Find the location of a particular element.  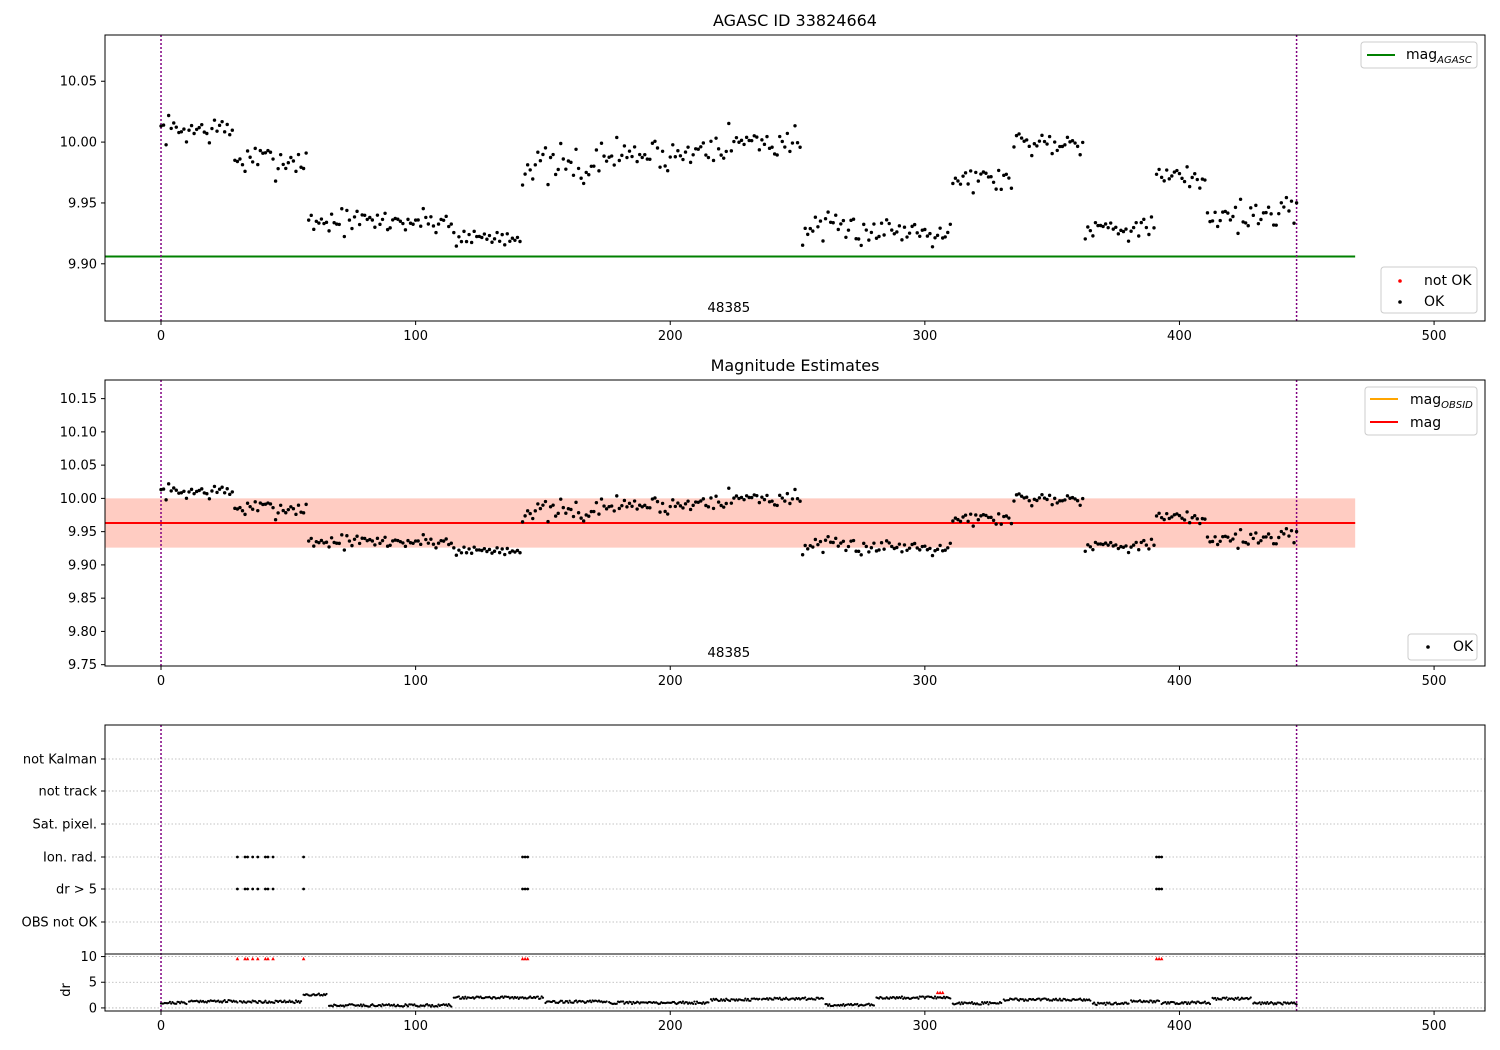

dr-tick-label: 5 is located at coordinates (93, 983).